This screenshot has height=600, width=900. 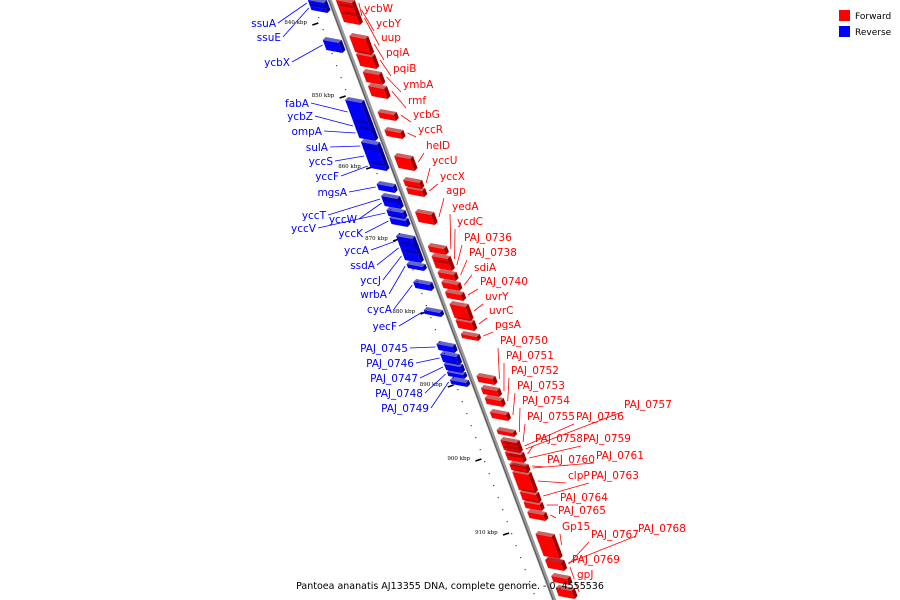 What do you see at coordinates (332, 193) in the screenshot?
I see `reverse-gene-label: mgsA` at bounding box center [332, 193].